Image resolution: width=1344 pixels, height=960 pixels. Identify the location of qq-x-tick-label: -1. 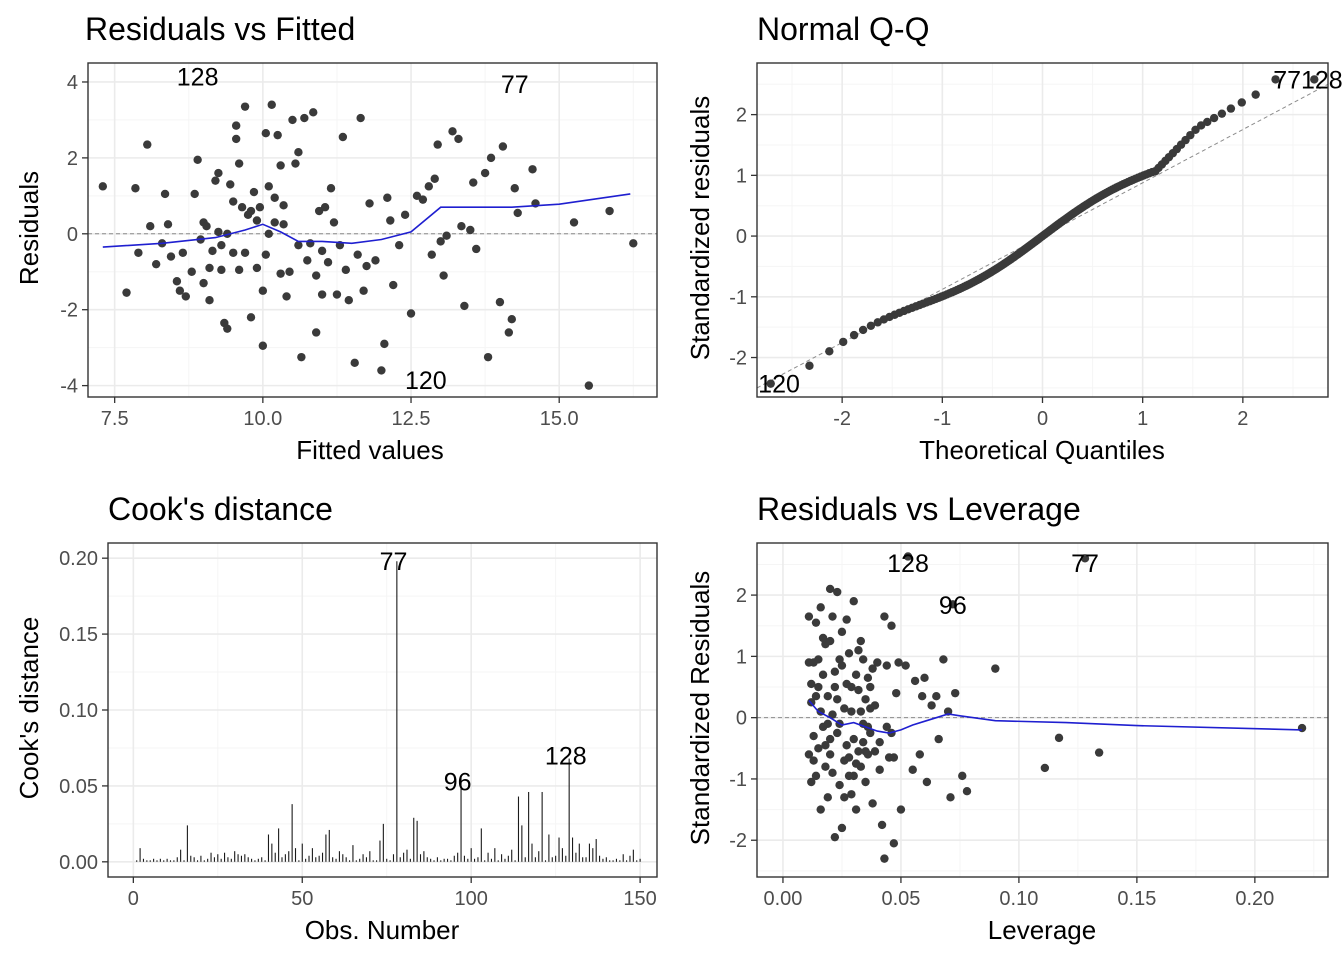
(942, 419).